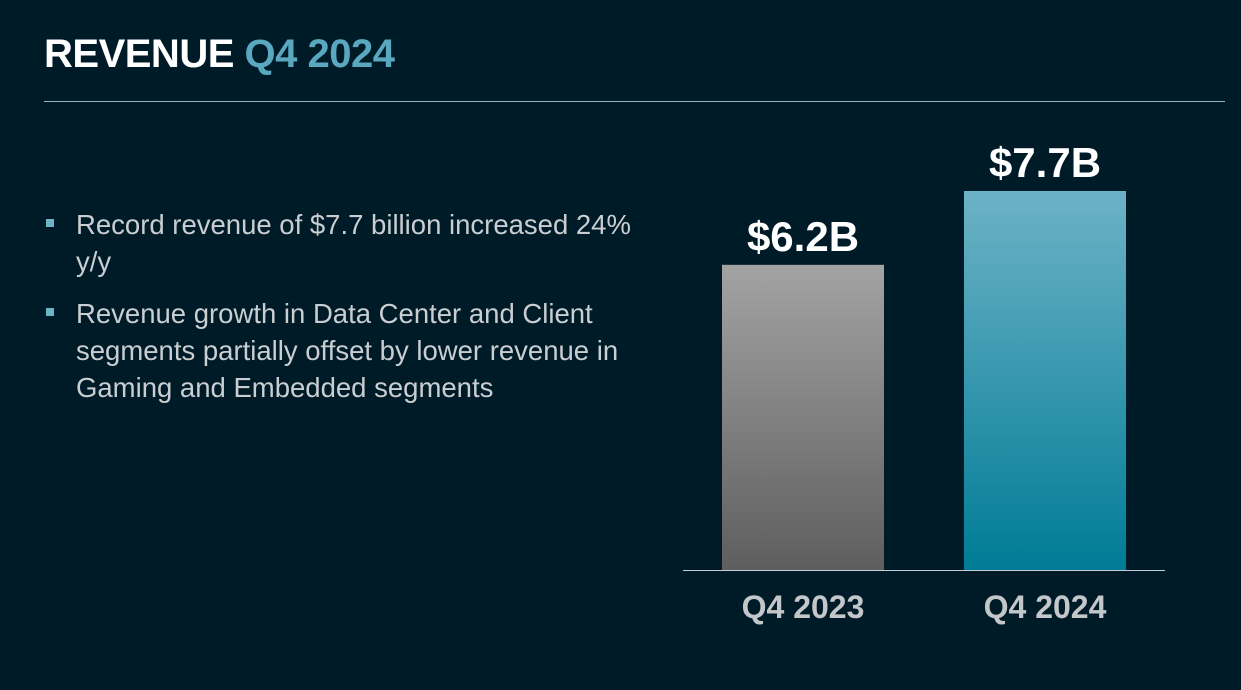 The height and width of the screenshot is (690, 1241). I want to click on bar-q4-2024, so click(1045, 380).